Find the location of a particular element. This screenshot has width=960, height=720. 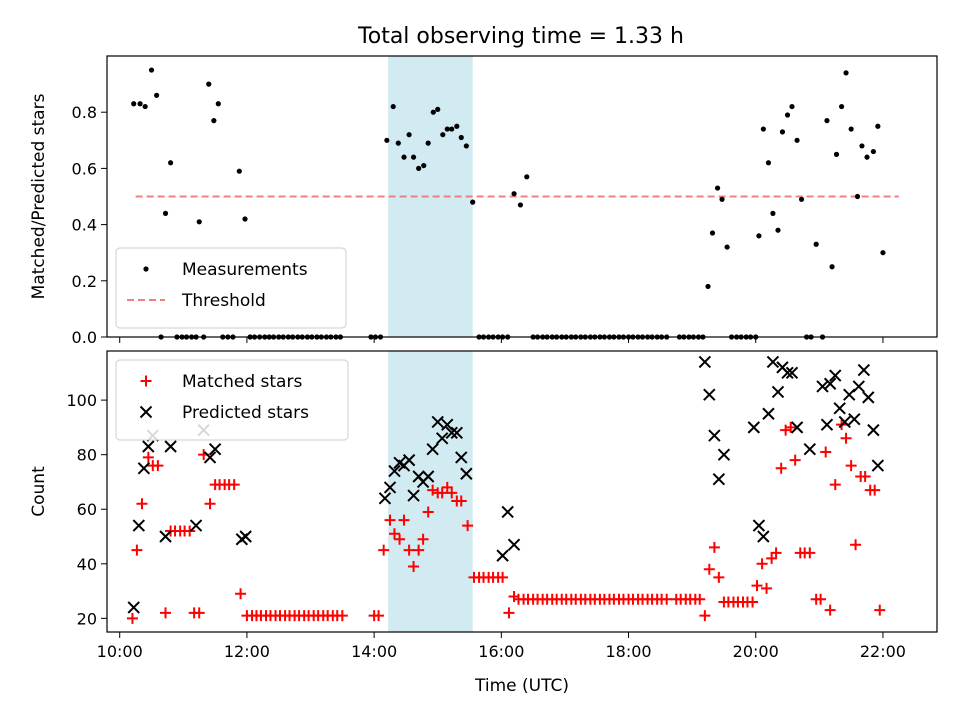

y-tick-label: 40 is located at coordinates (87, 564).